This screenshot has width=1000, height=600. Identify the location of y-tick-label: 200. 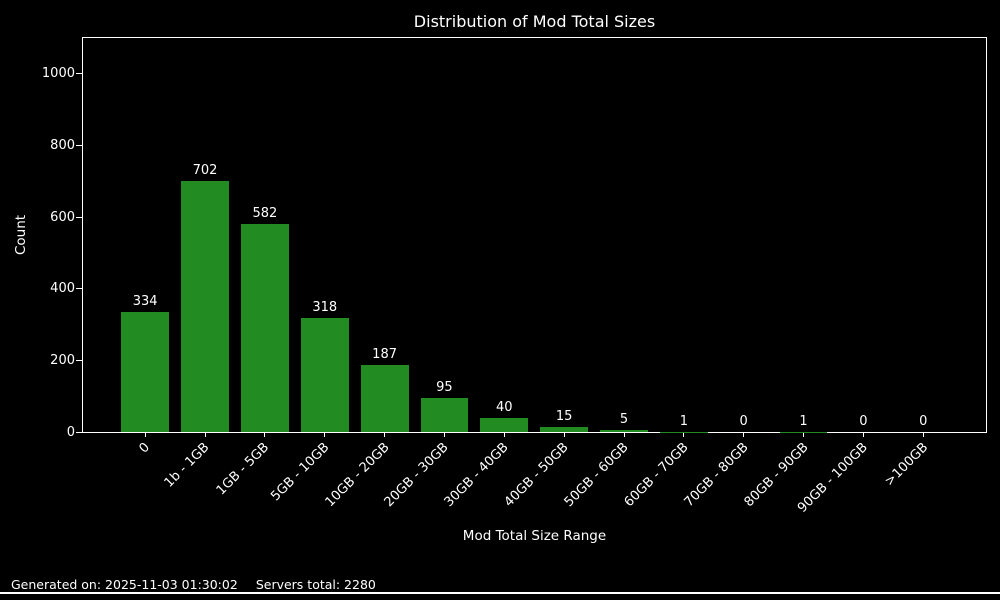
(62, 360).